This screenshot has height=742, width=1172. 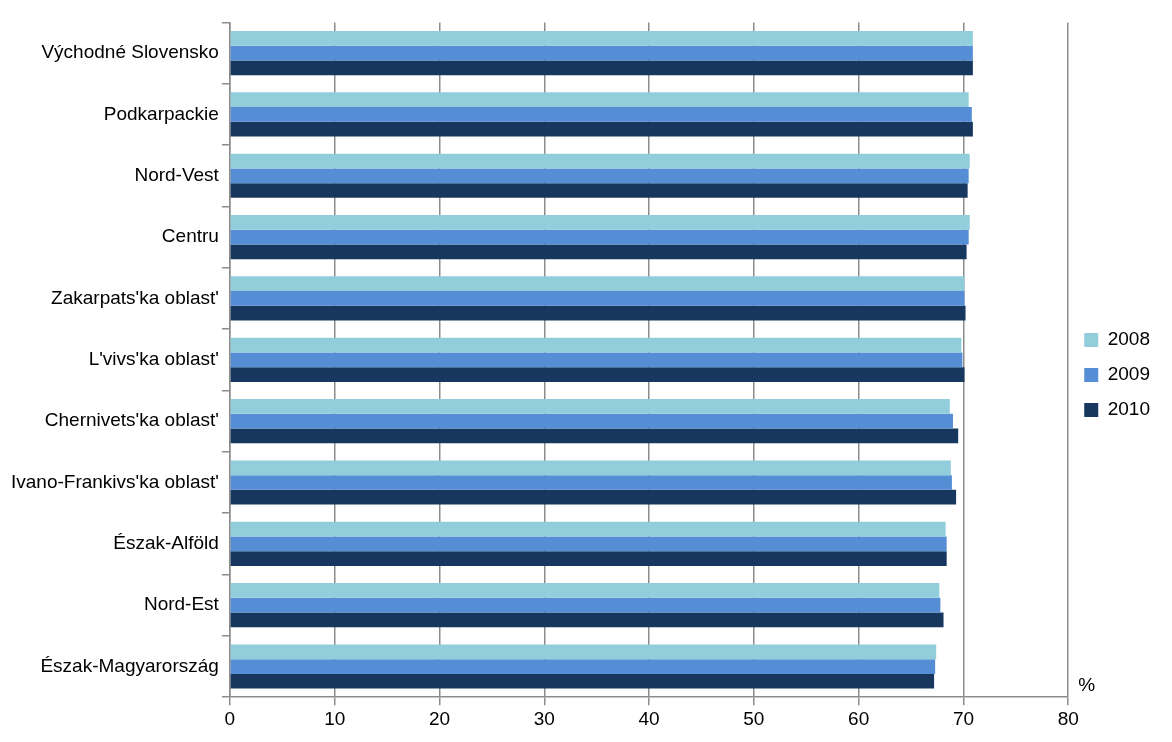 I want to click on x-tick-label: 70, so click(x=963, y=718).